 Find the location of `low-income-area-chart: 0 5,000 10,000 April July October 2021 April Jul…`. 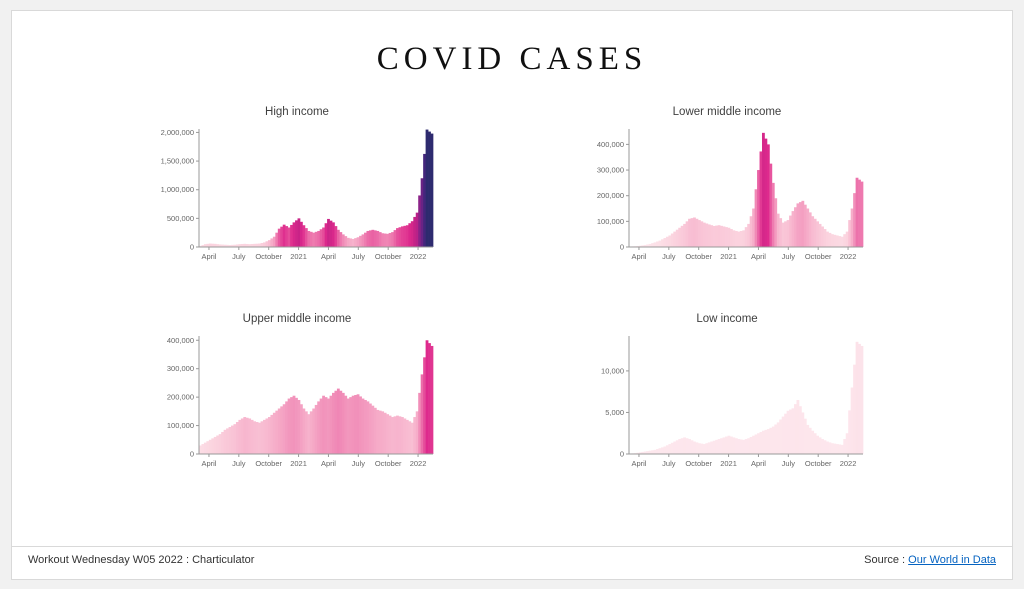

low-income-area-chart: 0 5,000 10,000 April July October 2021 April Jul… is located at coordinates (727, 403).